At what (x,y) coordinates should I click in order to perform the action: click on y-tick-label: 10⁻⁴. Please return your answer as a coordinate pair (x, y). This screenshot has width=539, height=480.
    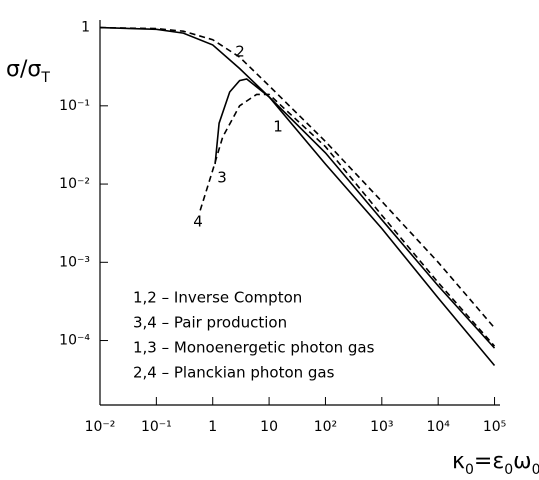
    Looking at the image, I should click on (74, 341).